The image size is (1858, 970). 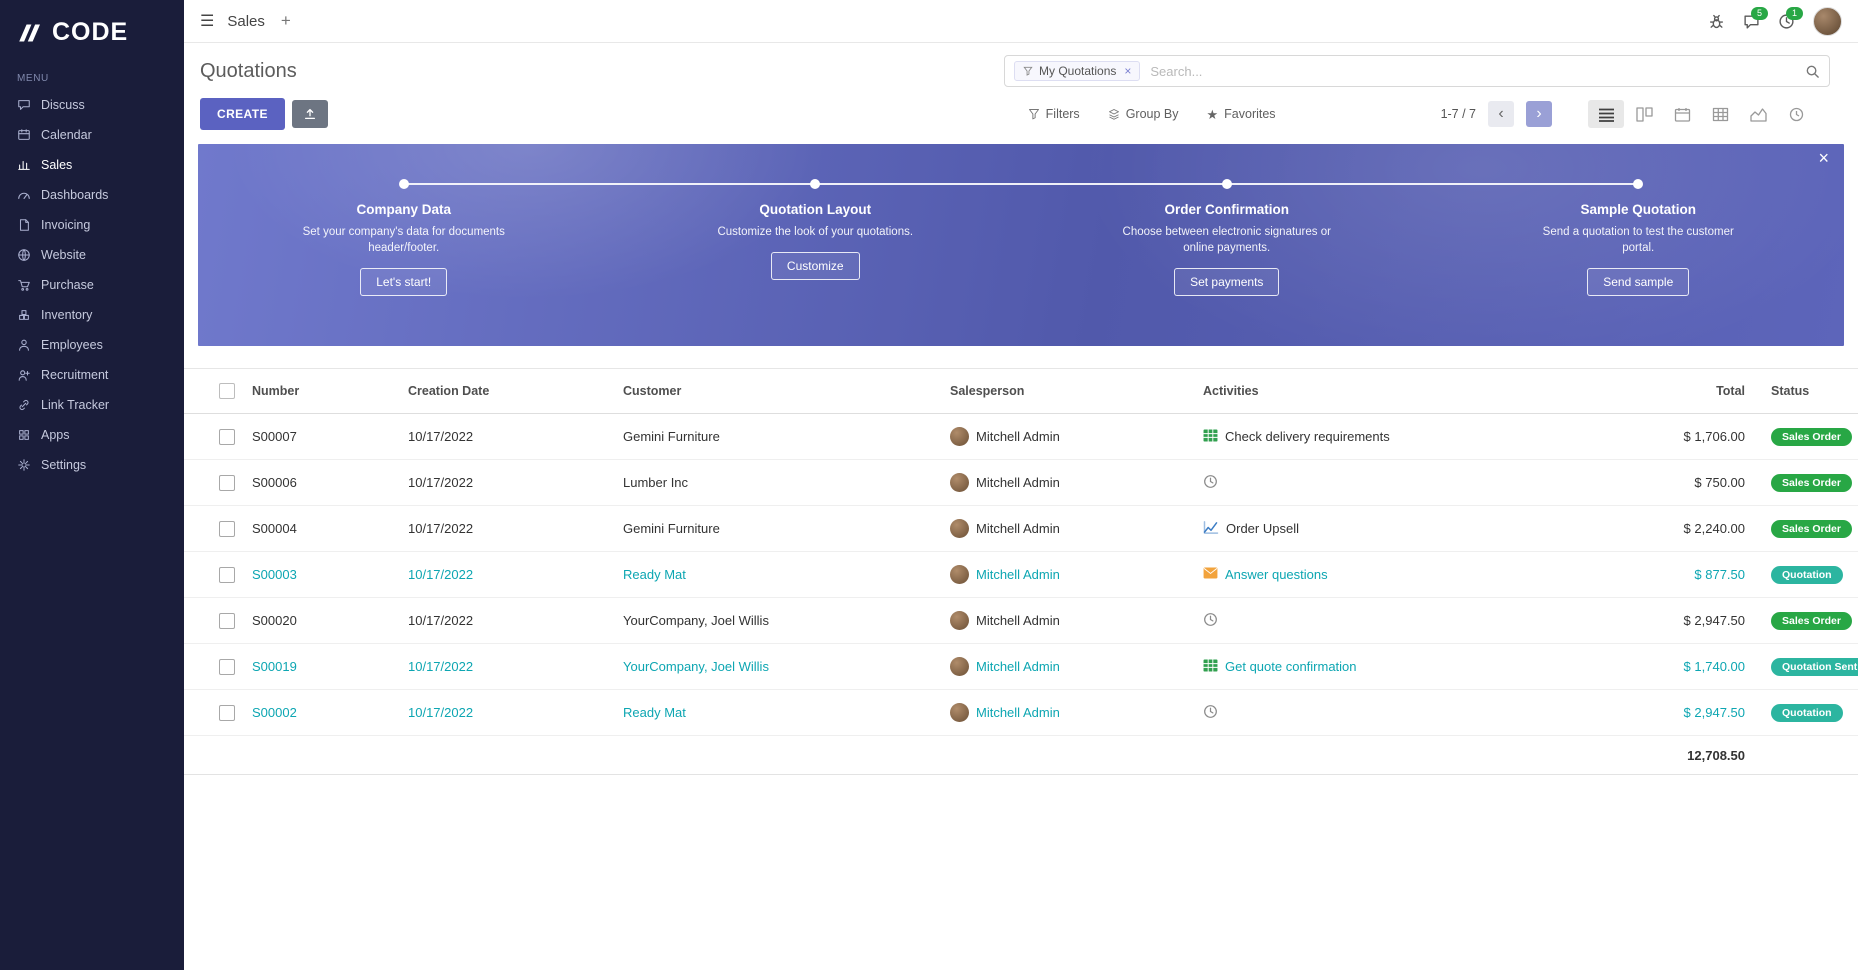 I want to click on document-icon, so click(x=24, y=225).